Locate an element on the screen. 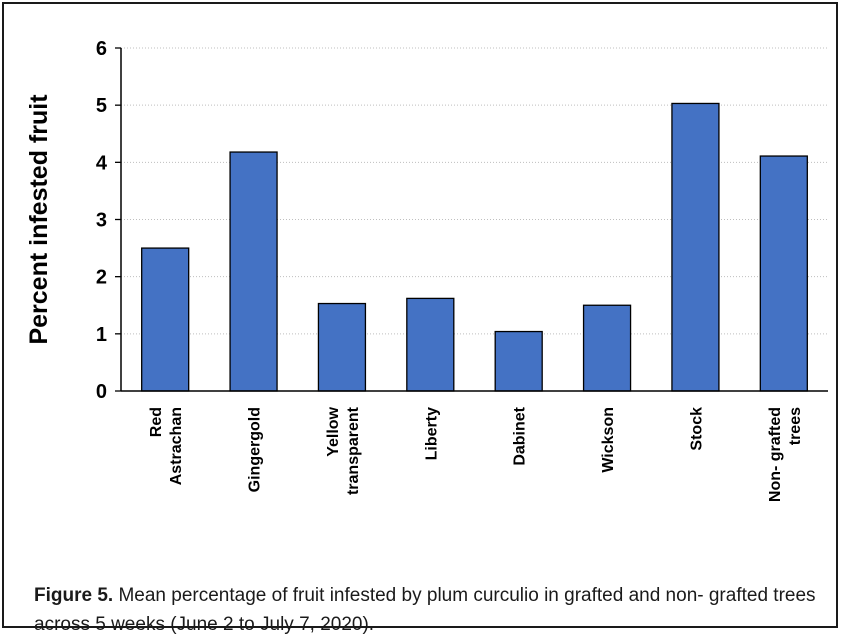 Image resolution: width=843 pixels, height=639 pixels. x-tick-label: Red Astrachan is located at coordinates (166, 446).